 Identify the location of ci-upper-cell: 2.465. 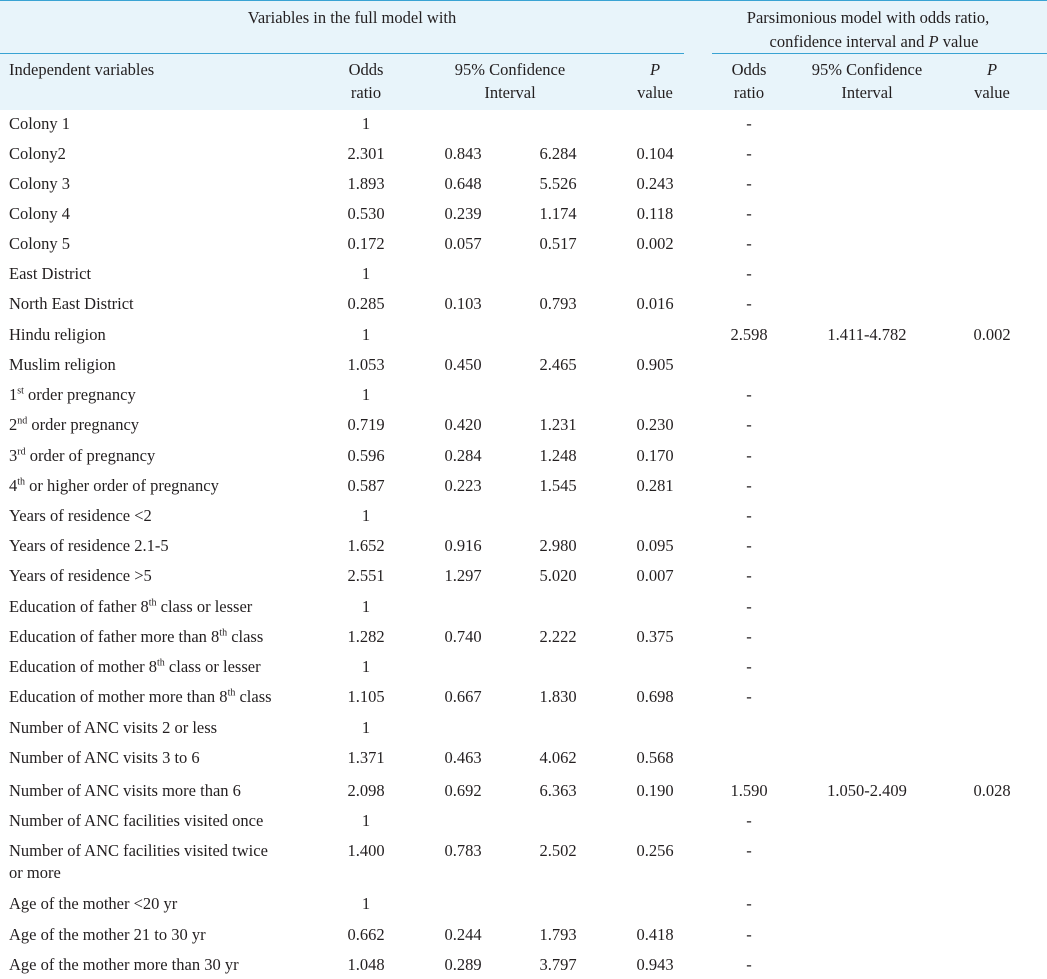
(558, 364).